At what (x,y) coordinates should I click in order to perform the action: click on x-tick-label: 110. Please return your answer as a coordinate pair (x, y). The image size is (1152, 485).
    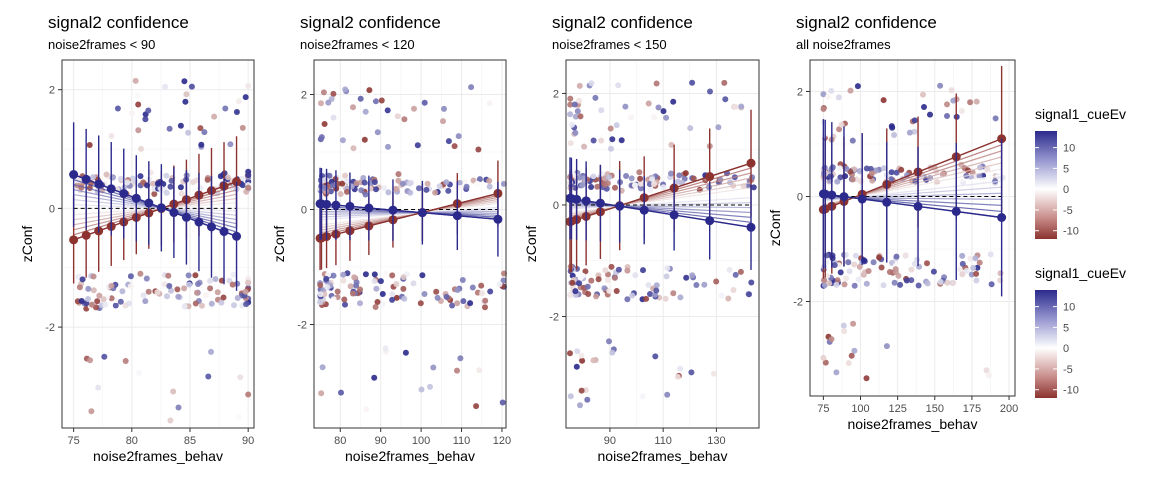
    Looking at the image, I should click on (663, 441).